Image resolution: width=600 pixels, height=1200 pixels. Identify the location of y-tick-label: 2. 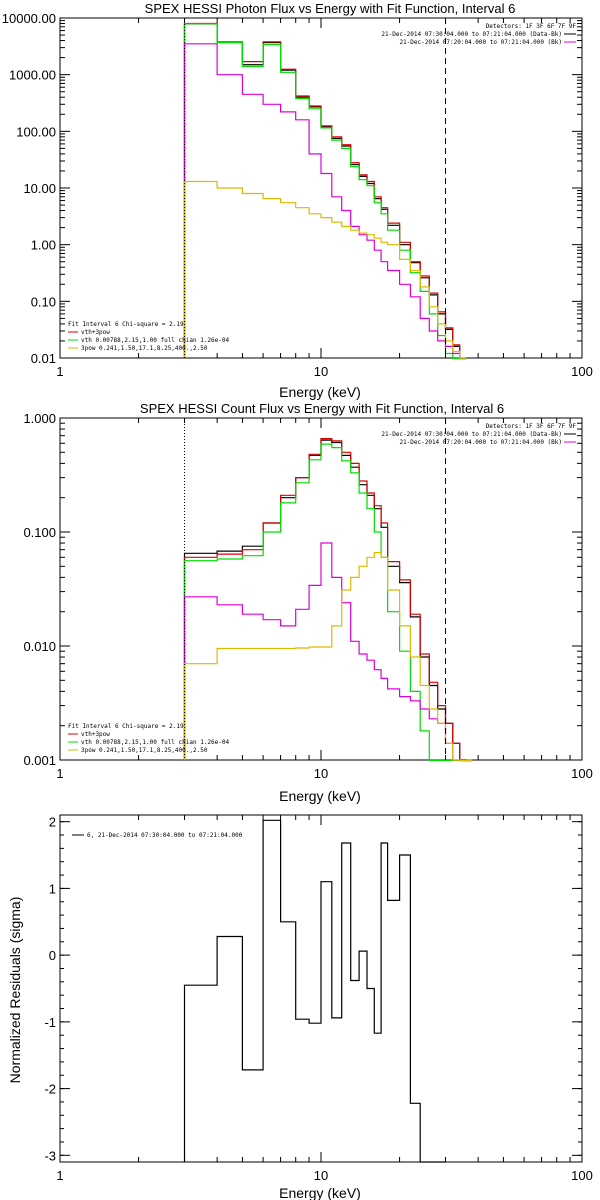
(52, 822).